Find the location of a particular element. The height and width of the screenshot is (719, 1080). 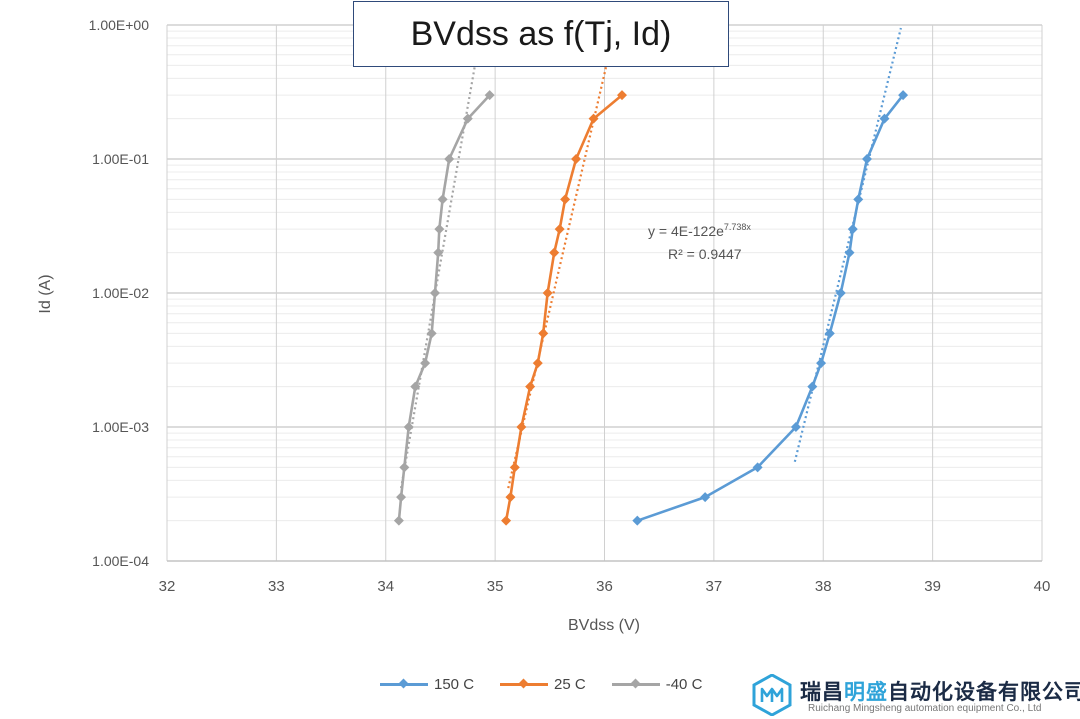

legend-item-150c: 150 C is located at coordinates (427, 684).